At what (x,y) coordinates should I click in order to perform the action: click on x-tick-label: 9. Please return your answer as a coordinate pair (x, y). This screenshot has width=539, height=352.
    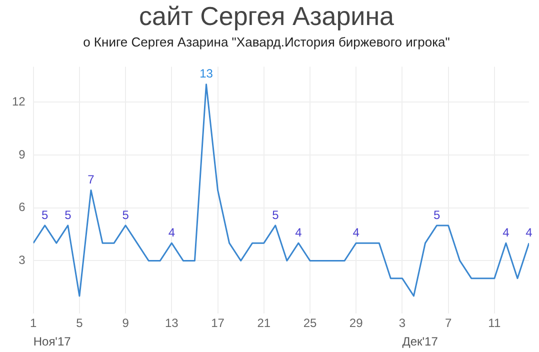
    Looking at the image, I should click on (126, 323).